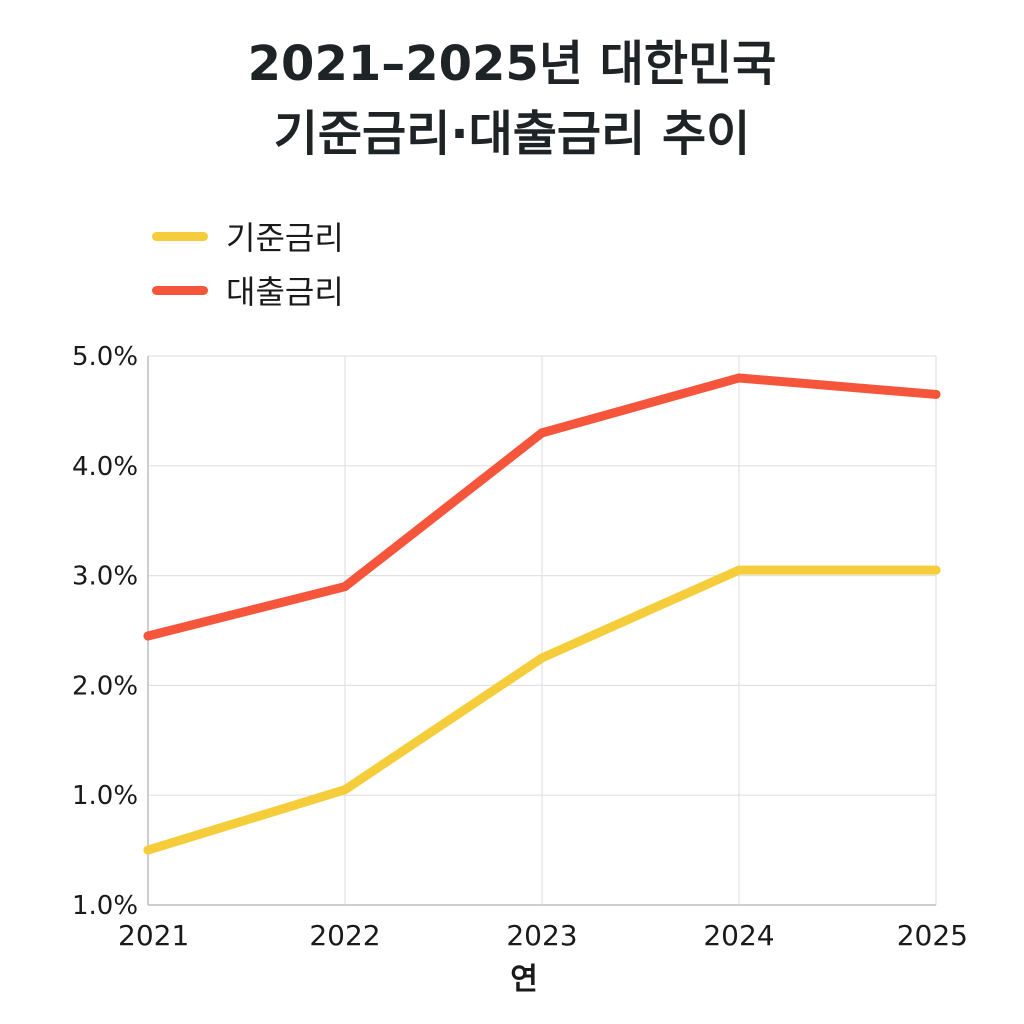  Describe the element at coordinates (105, 577) in the screenshot. I see `y-tick-label: 3.0%` at that location.